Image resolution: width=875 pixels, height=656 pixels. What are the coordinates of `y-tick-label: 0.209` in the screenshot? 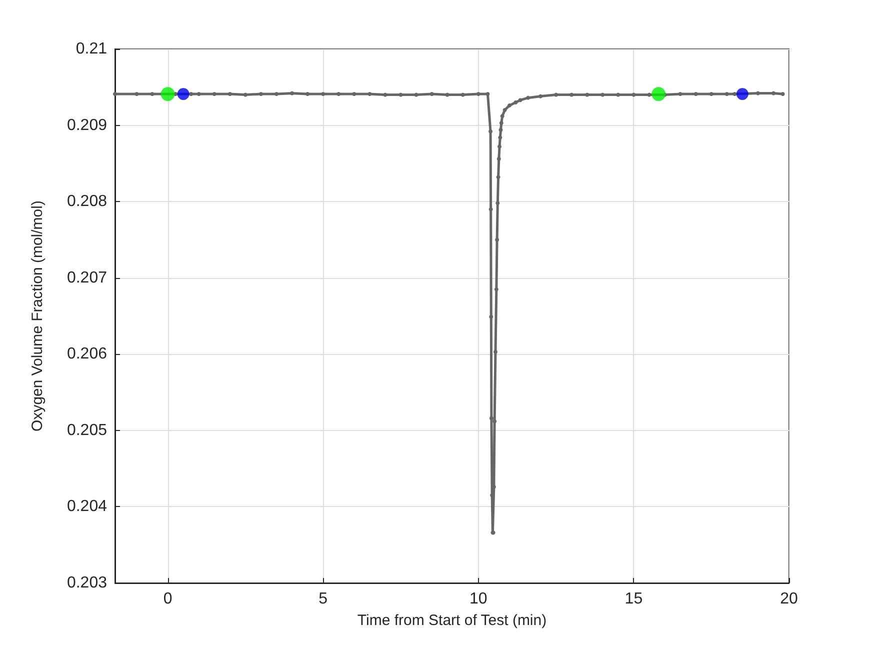 It's located at (87, 125).